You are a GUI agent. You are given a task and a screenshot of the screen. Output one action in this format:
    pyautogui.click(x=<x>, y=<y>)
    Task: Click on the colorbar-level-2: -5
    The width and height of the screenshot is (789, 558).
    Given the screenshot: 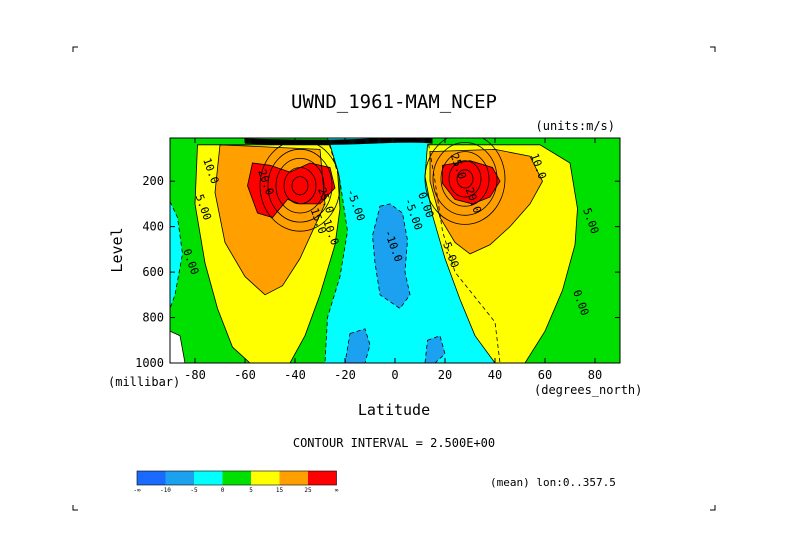 What is the action you would take?
    pyautogui.click(x=194, y=490)
    